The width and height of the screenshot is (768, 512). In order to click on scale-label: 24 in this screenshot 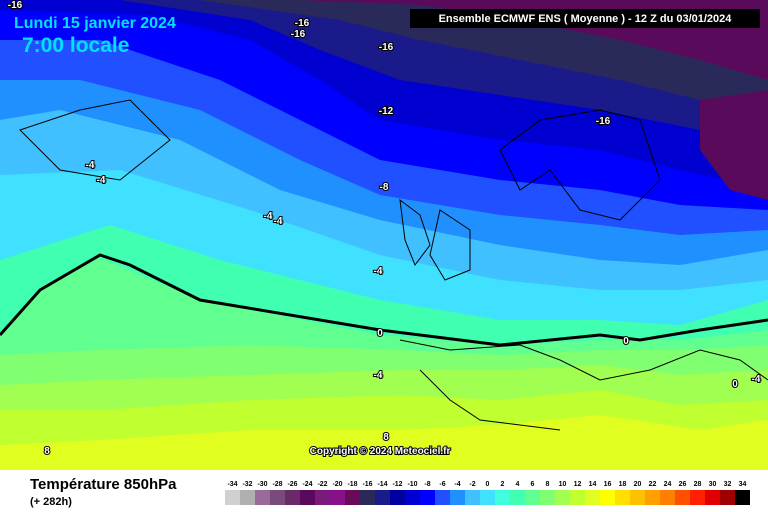, I will do `click(668, 484)`.